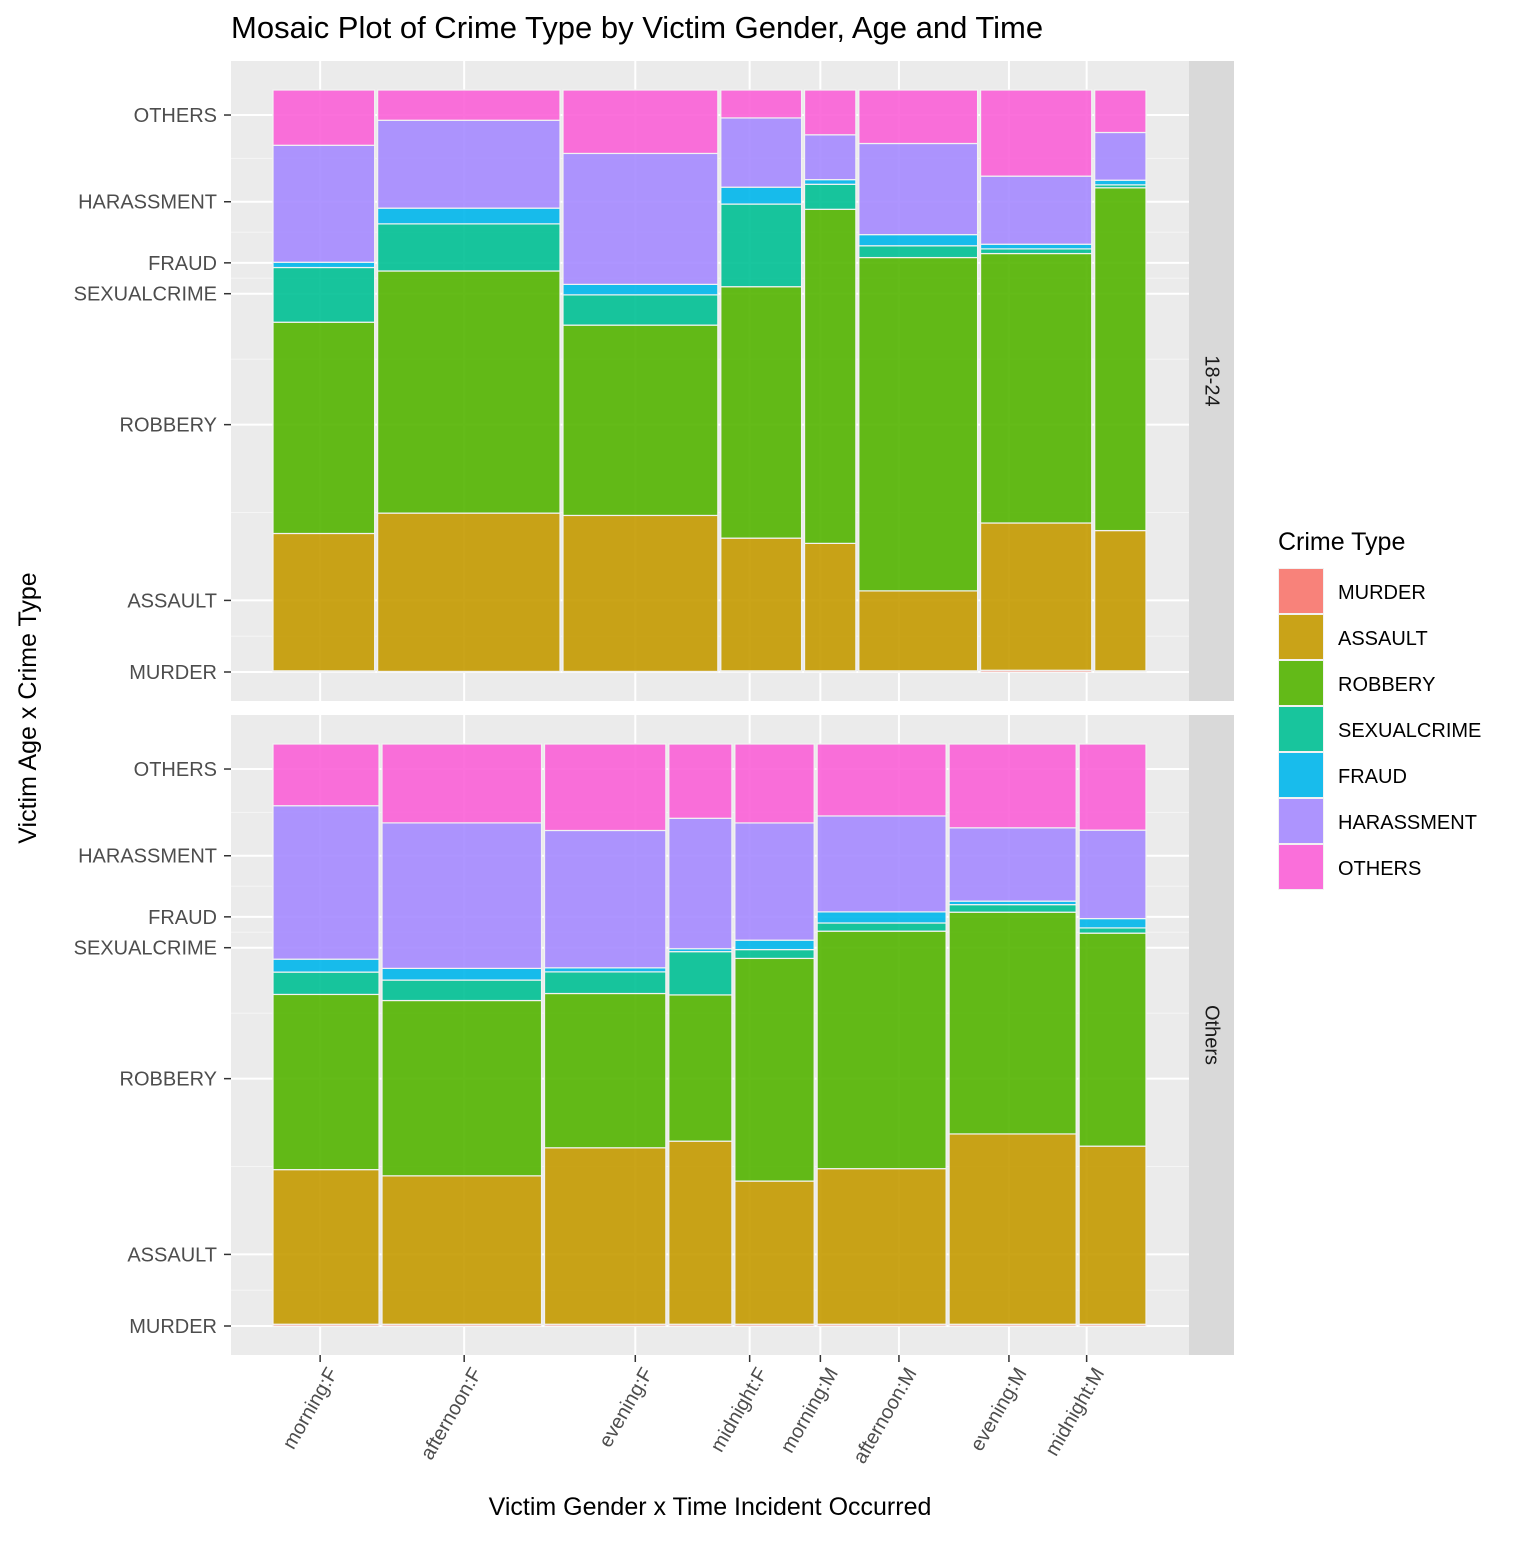 The height and width of the screenshot is (1541, 1536). What do you see at coordinates (1379, 869) in the screenshot?
I see `legend-label: OTHERS` at bounding box center [1379, 869].